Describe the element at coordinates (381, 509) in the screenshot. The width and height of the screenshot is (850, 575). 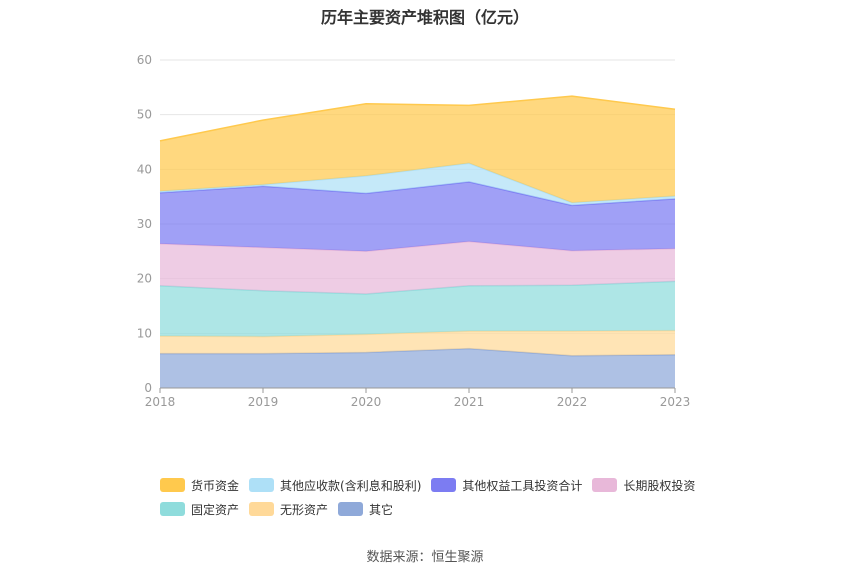
I see `legend-label: 其它` at that location.